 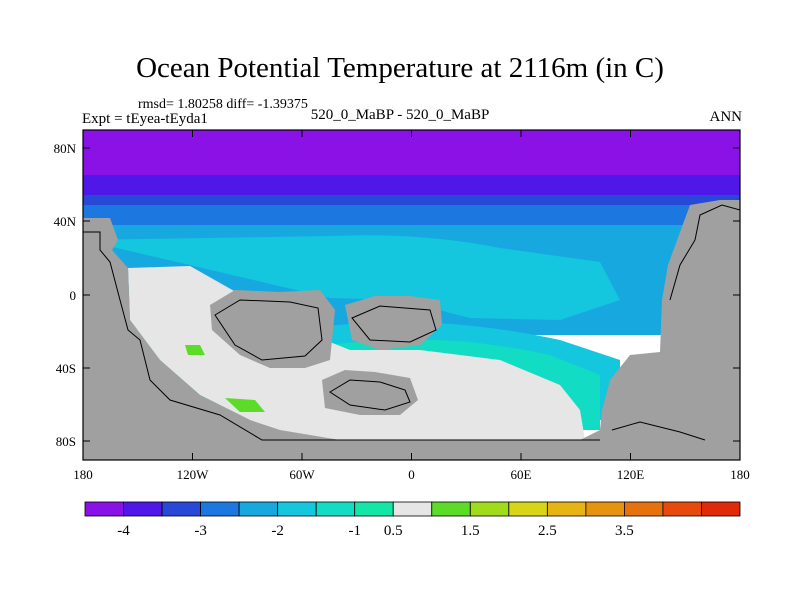 What do you see at coordinates (400, 115) in the screenshot?
I see `case-label: 520_0_MaBP - 520_0_MaBP` at bounding box center [400, 115].